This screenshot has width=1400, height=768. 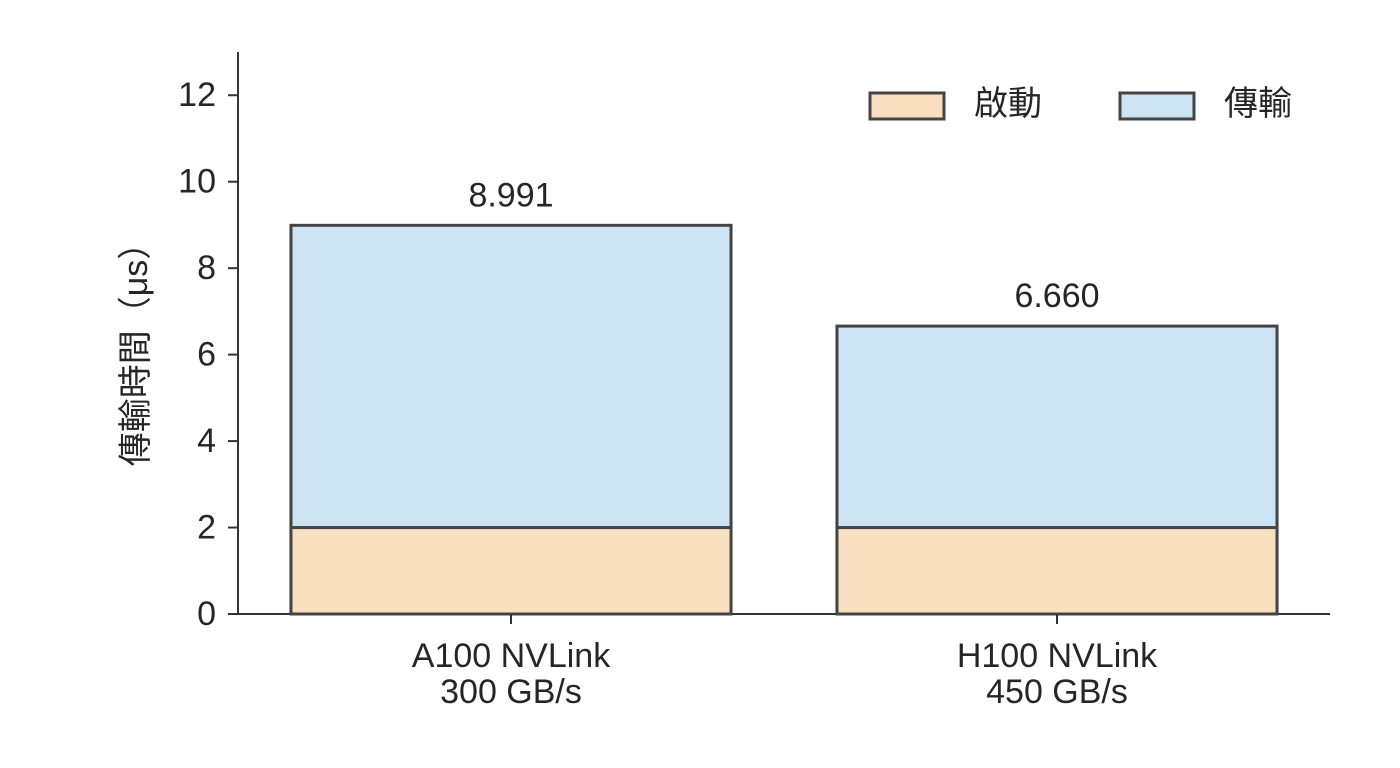 I want to click on x-tick-label: 300 GB/s, so click(x=511, y=692).